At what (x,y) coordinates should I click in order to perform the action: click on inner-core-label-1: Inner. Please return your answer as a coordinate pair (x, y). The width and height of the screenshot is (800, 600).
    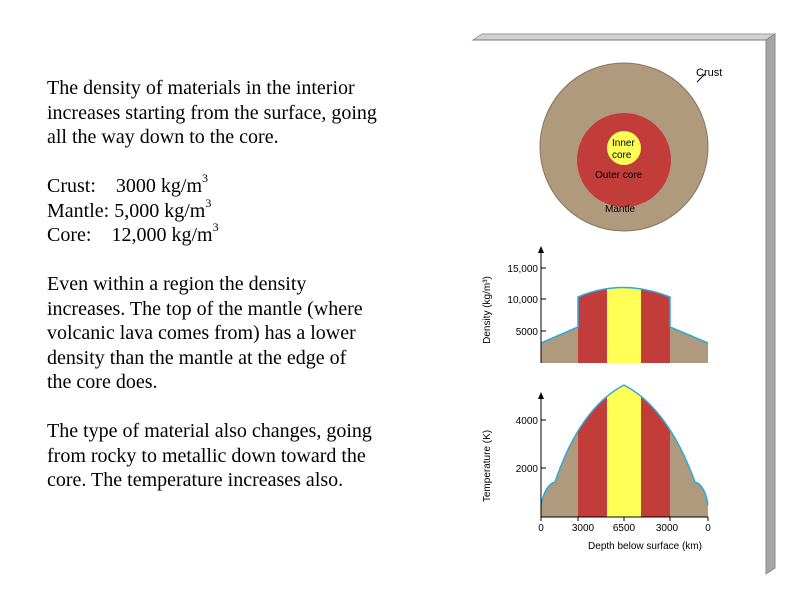
    Looking at the image, I should click on (623, 143).